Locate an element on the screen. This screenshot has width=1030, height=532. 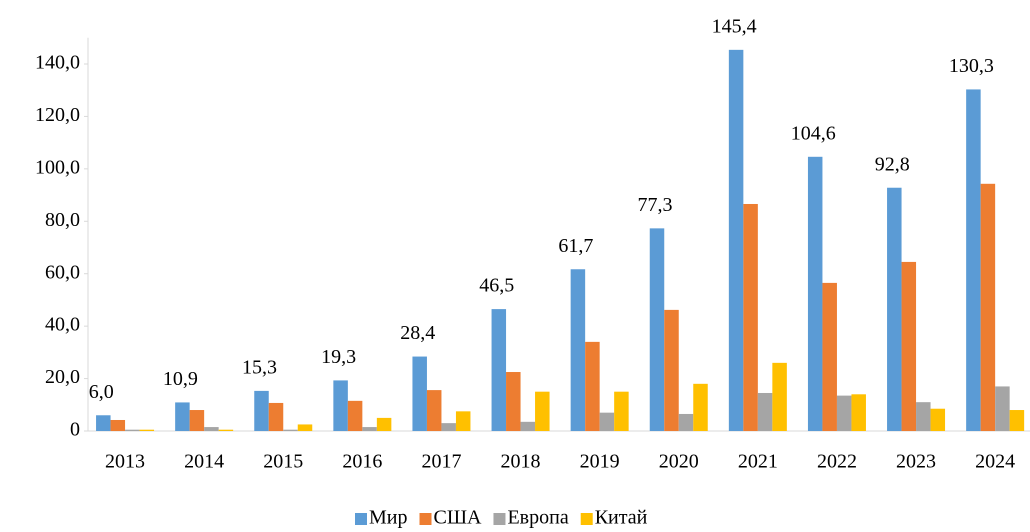
x-tick-label: 2018 is located at coordinates (521, 462).